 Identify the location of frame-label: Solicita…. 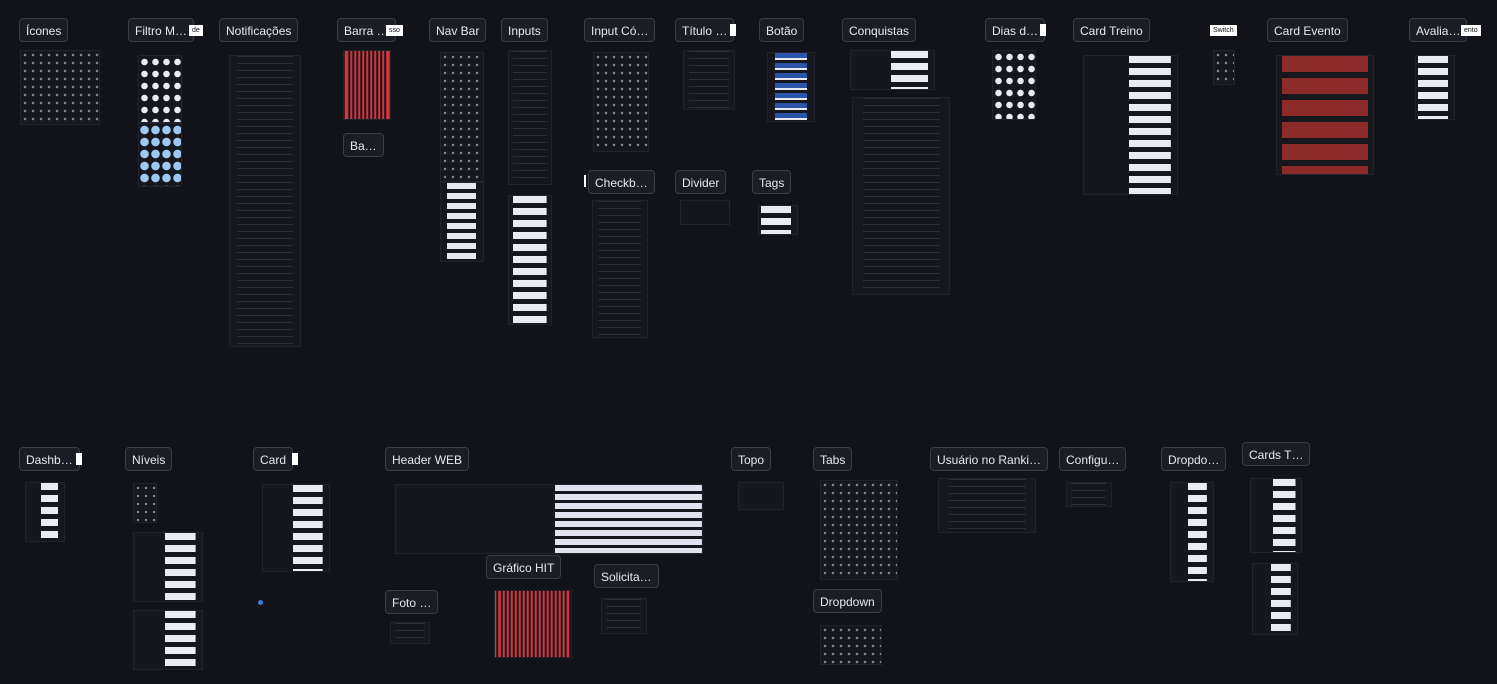
(626, 576).